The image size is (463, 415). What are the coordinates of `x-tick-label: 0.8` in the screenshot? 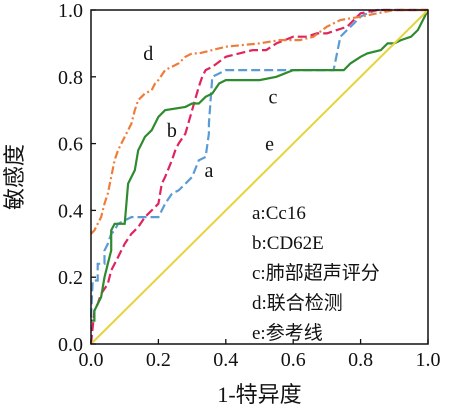 It's located at (360, 360).